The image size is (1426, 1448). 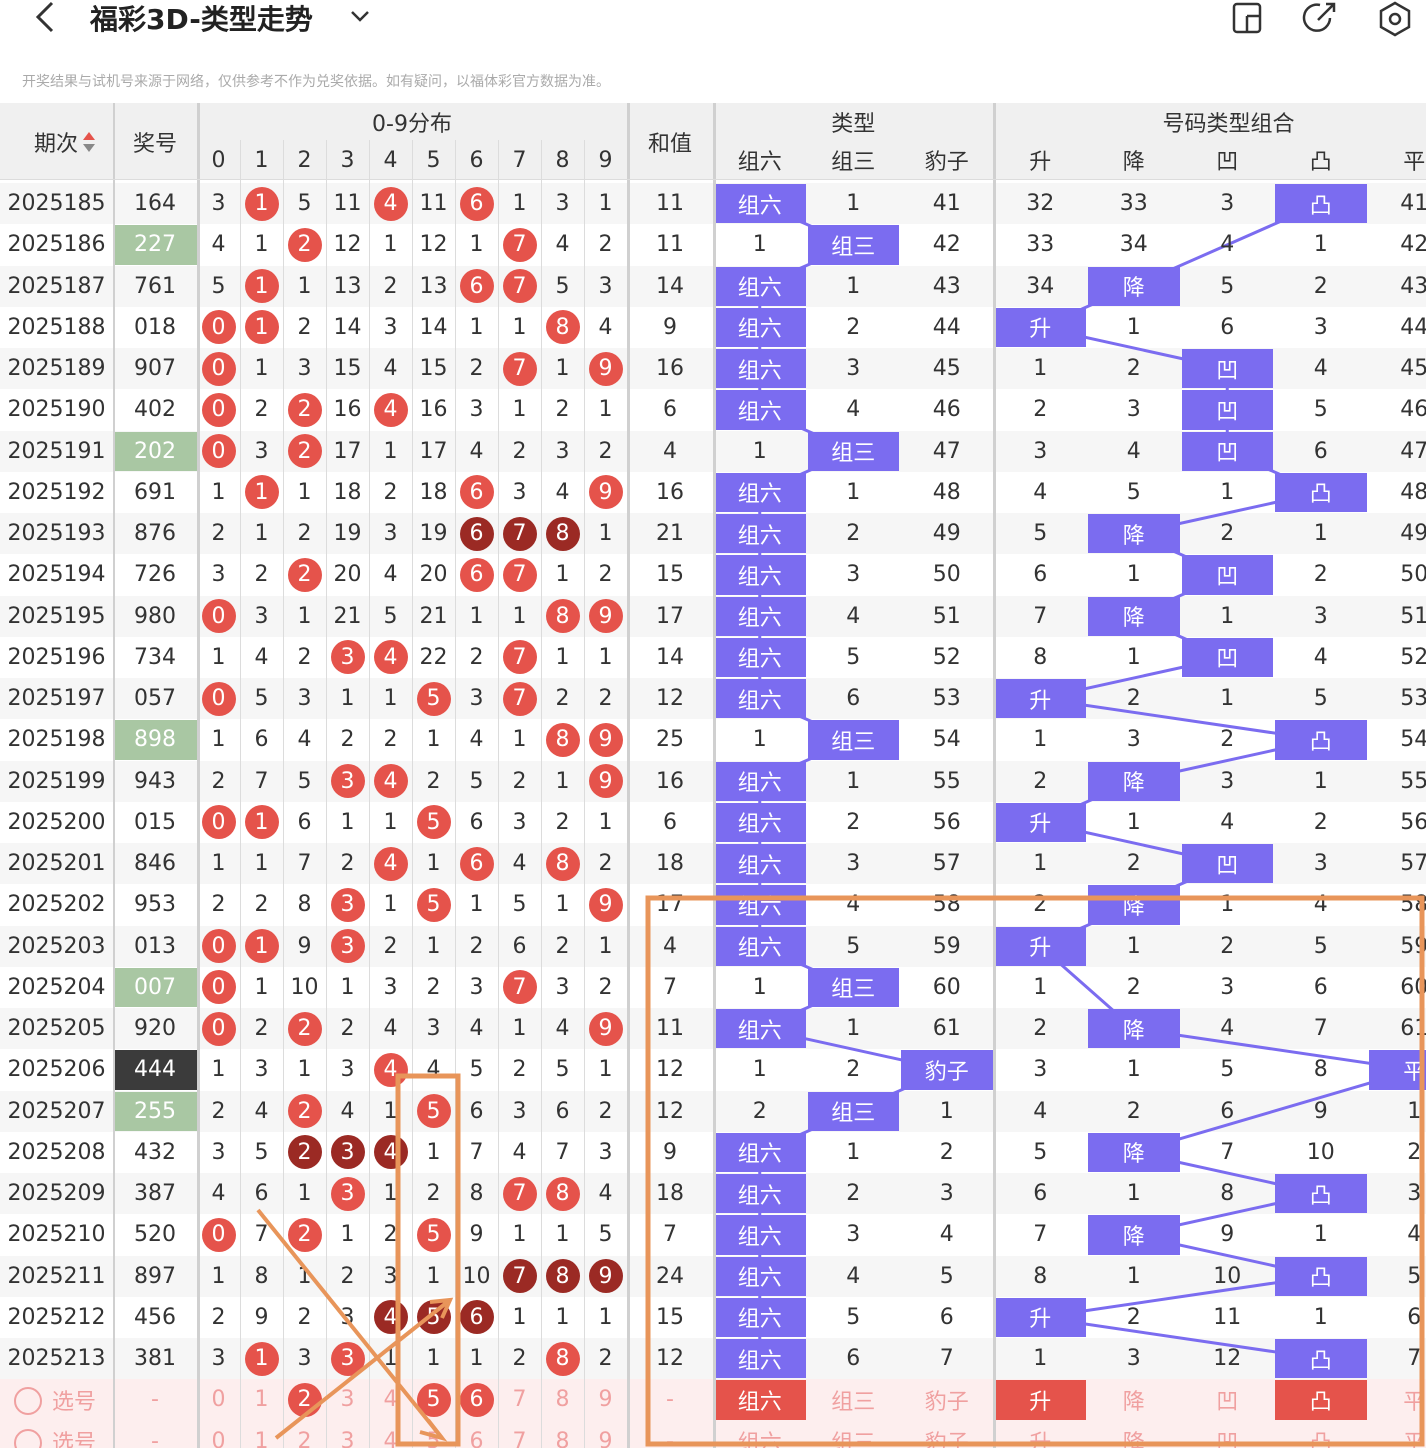 I want to click on hit-ball: 5, so click(x=433, y=698).